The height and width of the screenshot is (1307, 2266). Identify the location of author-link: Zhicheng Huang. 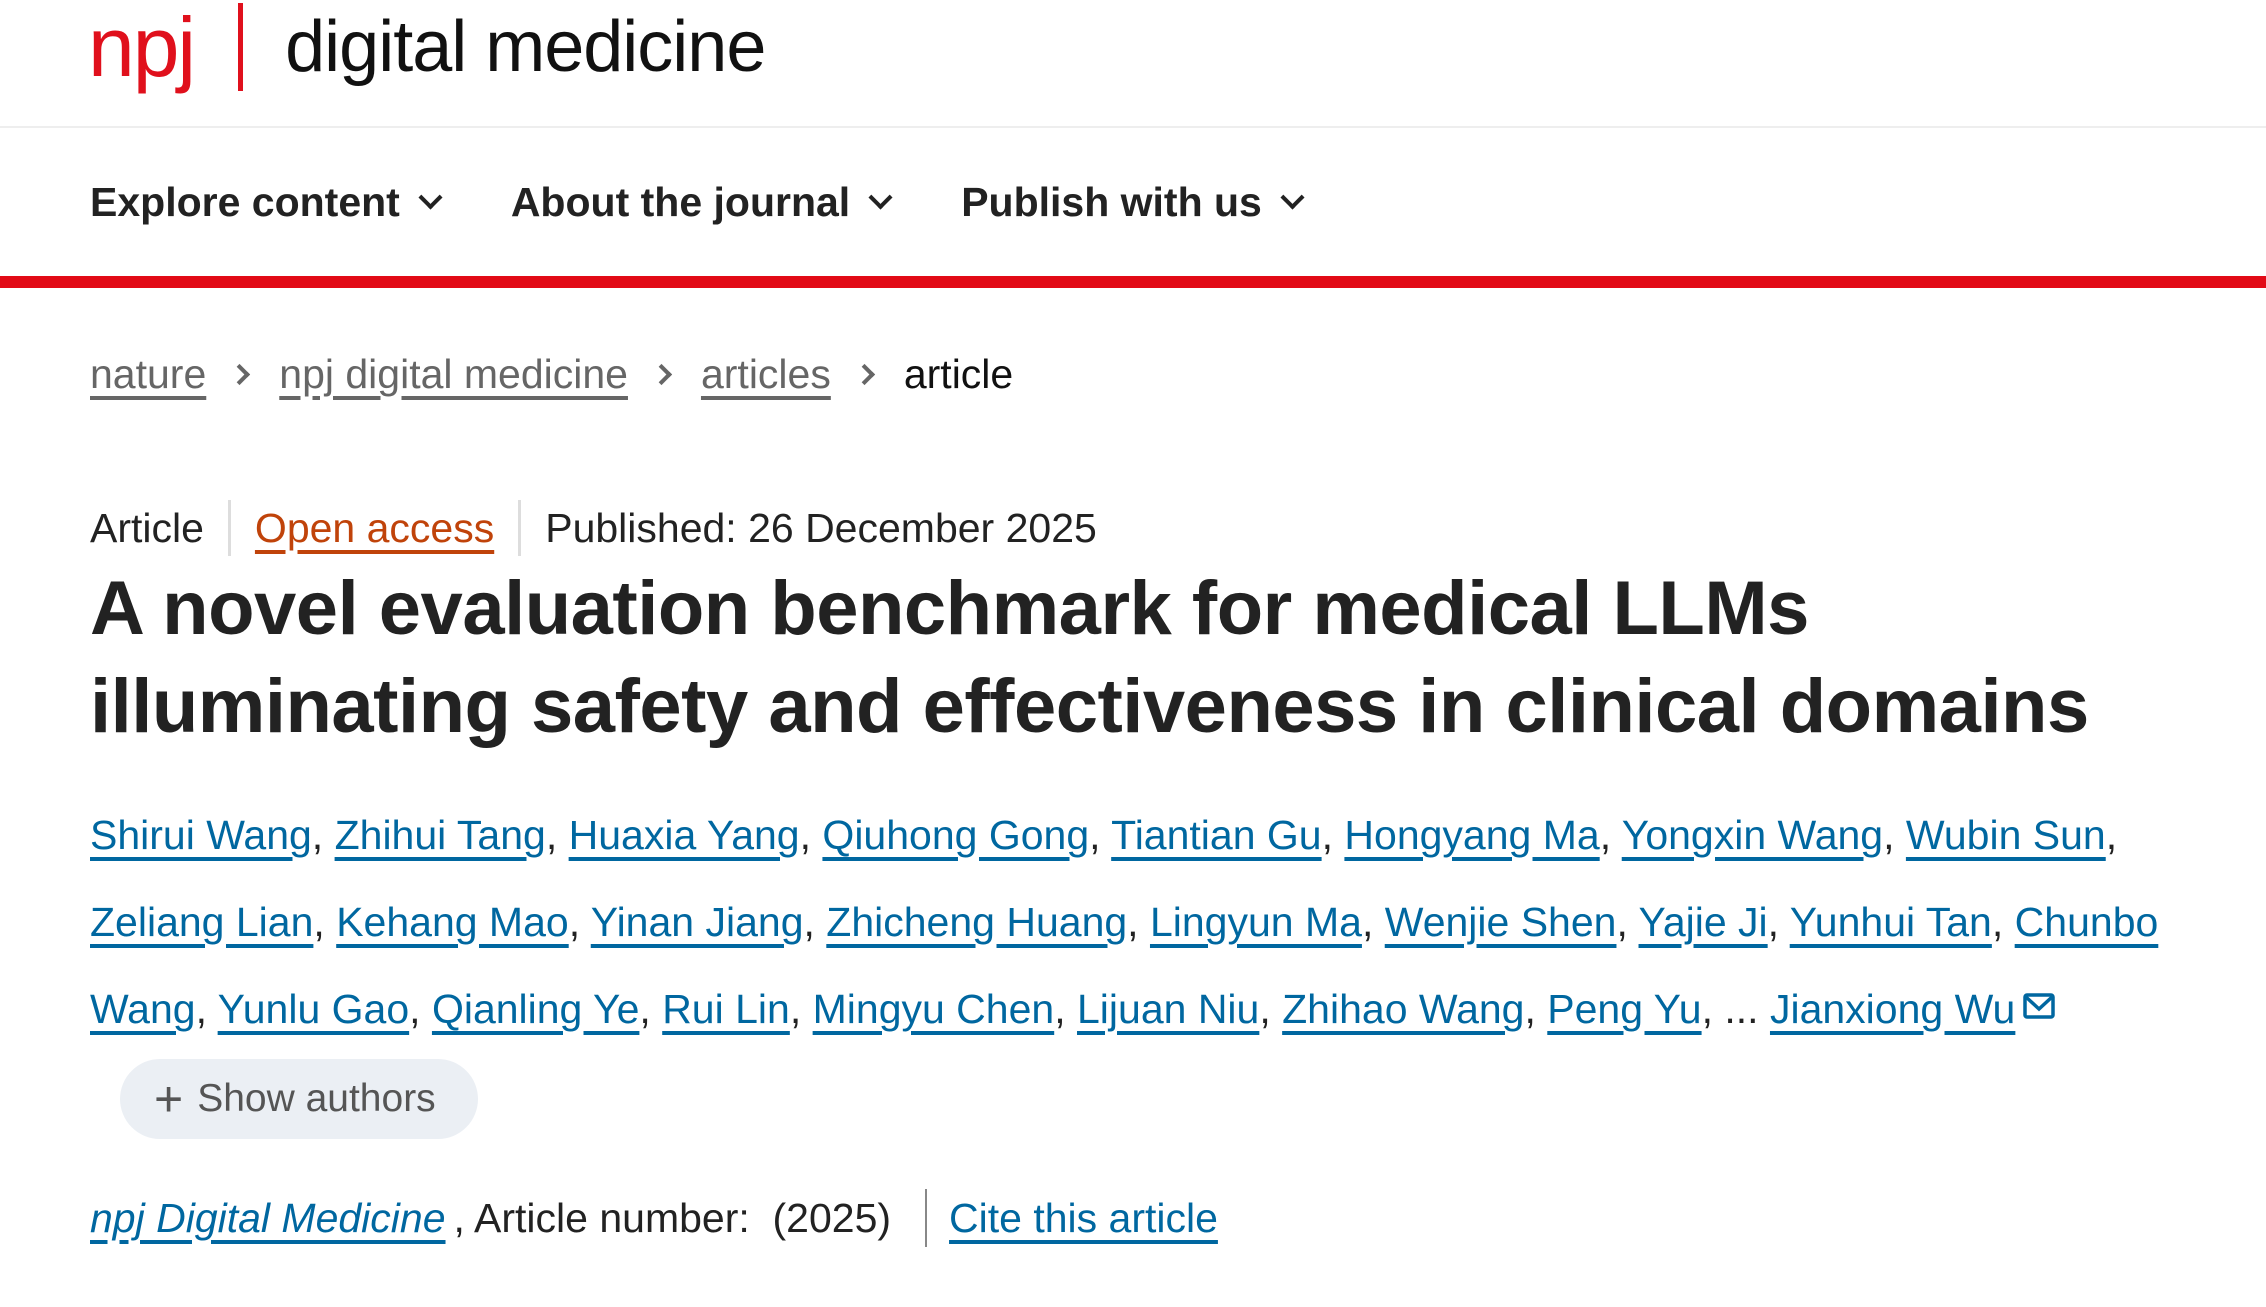
(977, 922).